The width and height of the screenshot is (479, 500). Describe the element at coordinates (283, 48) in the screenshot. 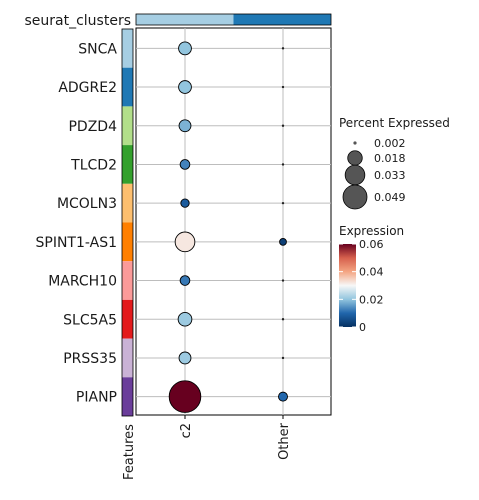

I see `dot-SNCA-Other` at that location.